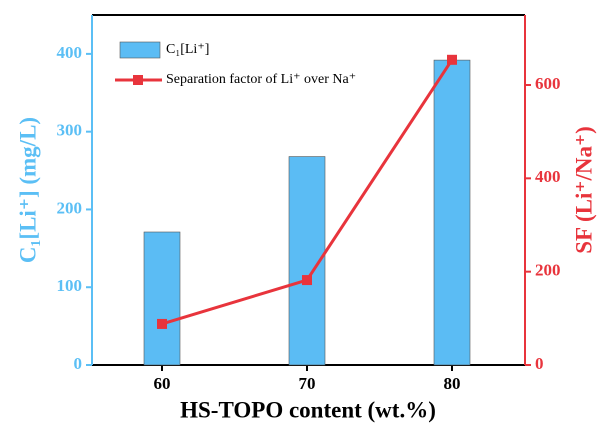 This screenshot has height=430, width=601. Describe the element at coordinates (548, 83) in the screenshot. I see `y2-tick-label: 600` at that location.